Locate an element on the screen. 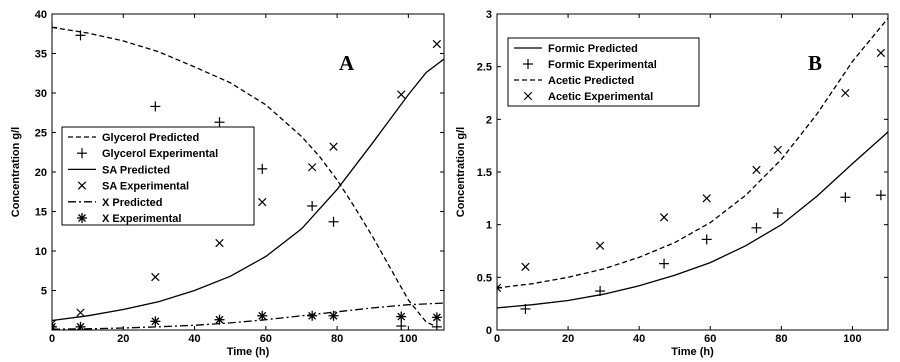 This screenshot has height=362, width=900. x-experimental-marker-a is located at coordinates (54, 327).